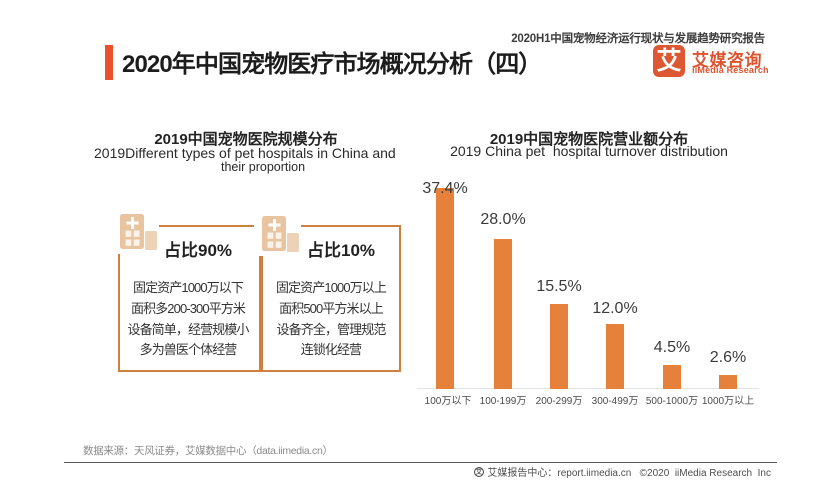  What do you see at coordinates (479, 472) in the screenshot?
I see `svg-text: 艾` at bounding box center [479, 472].